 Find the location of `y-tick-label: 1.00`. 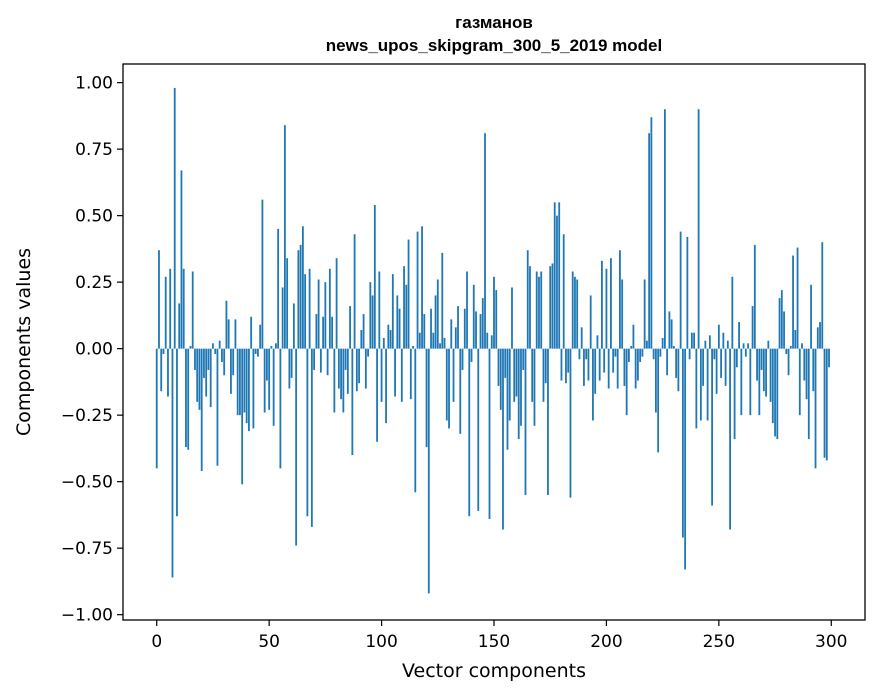

y-tick-label: 1.00 is located at coordinates (94, 84).